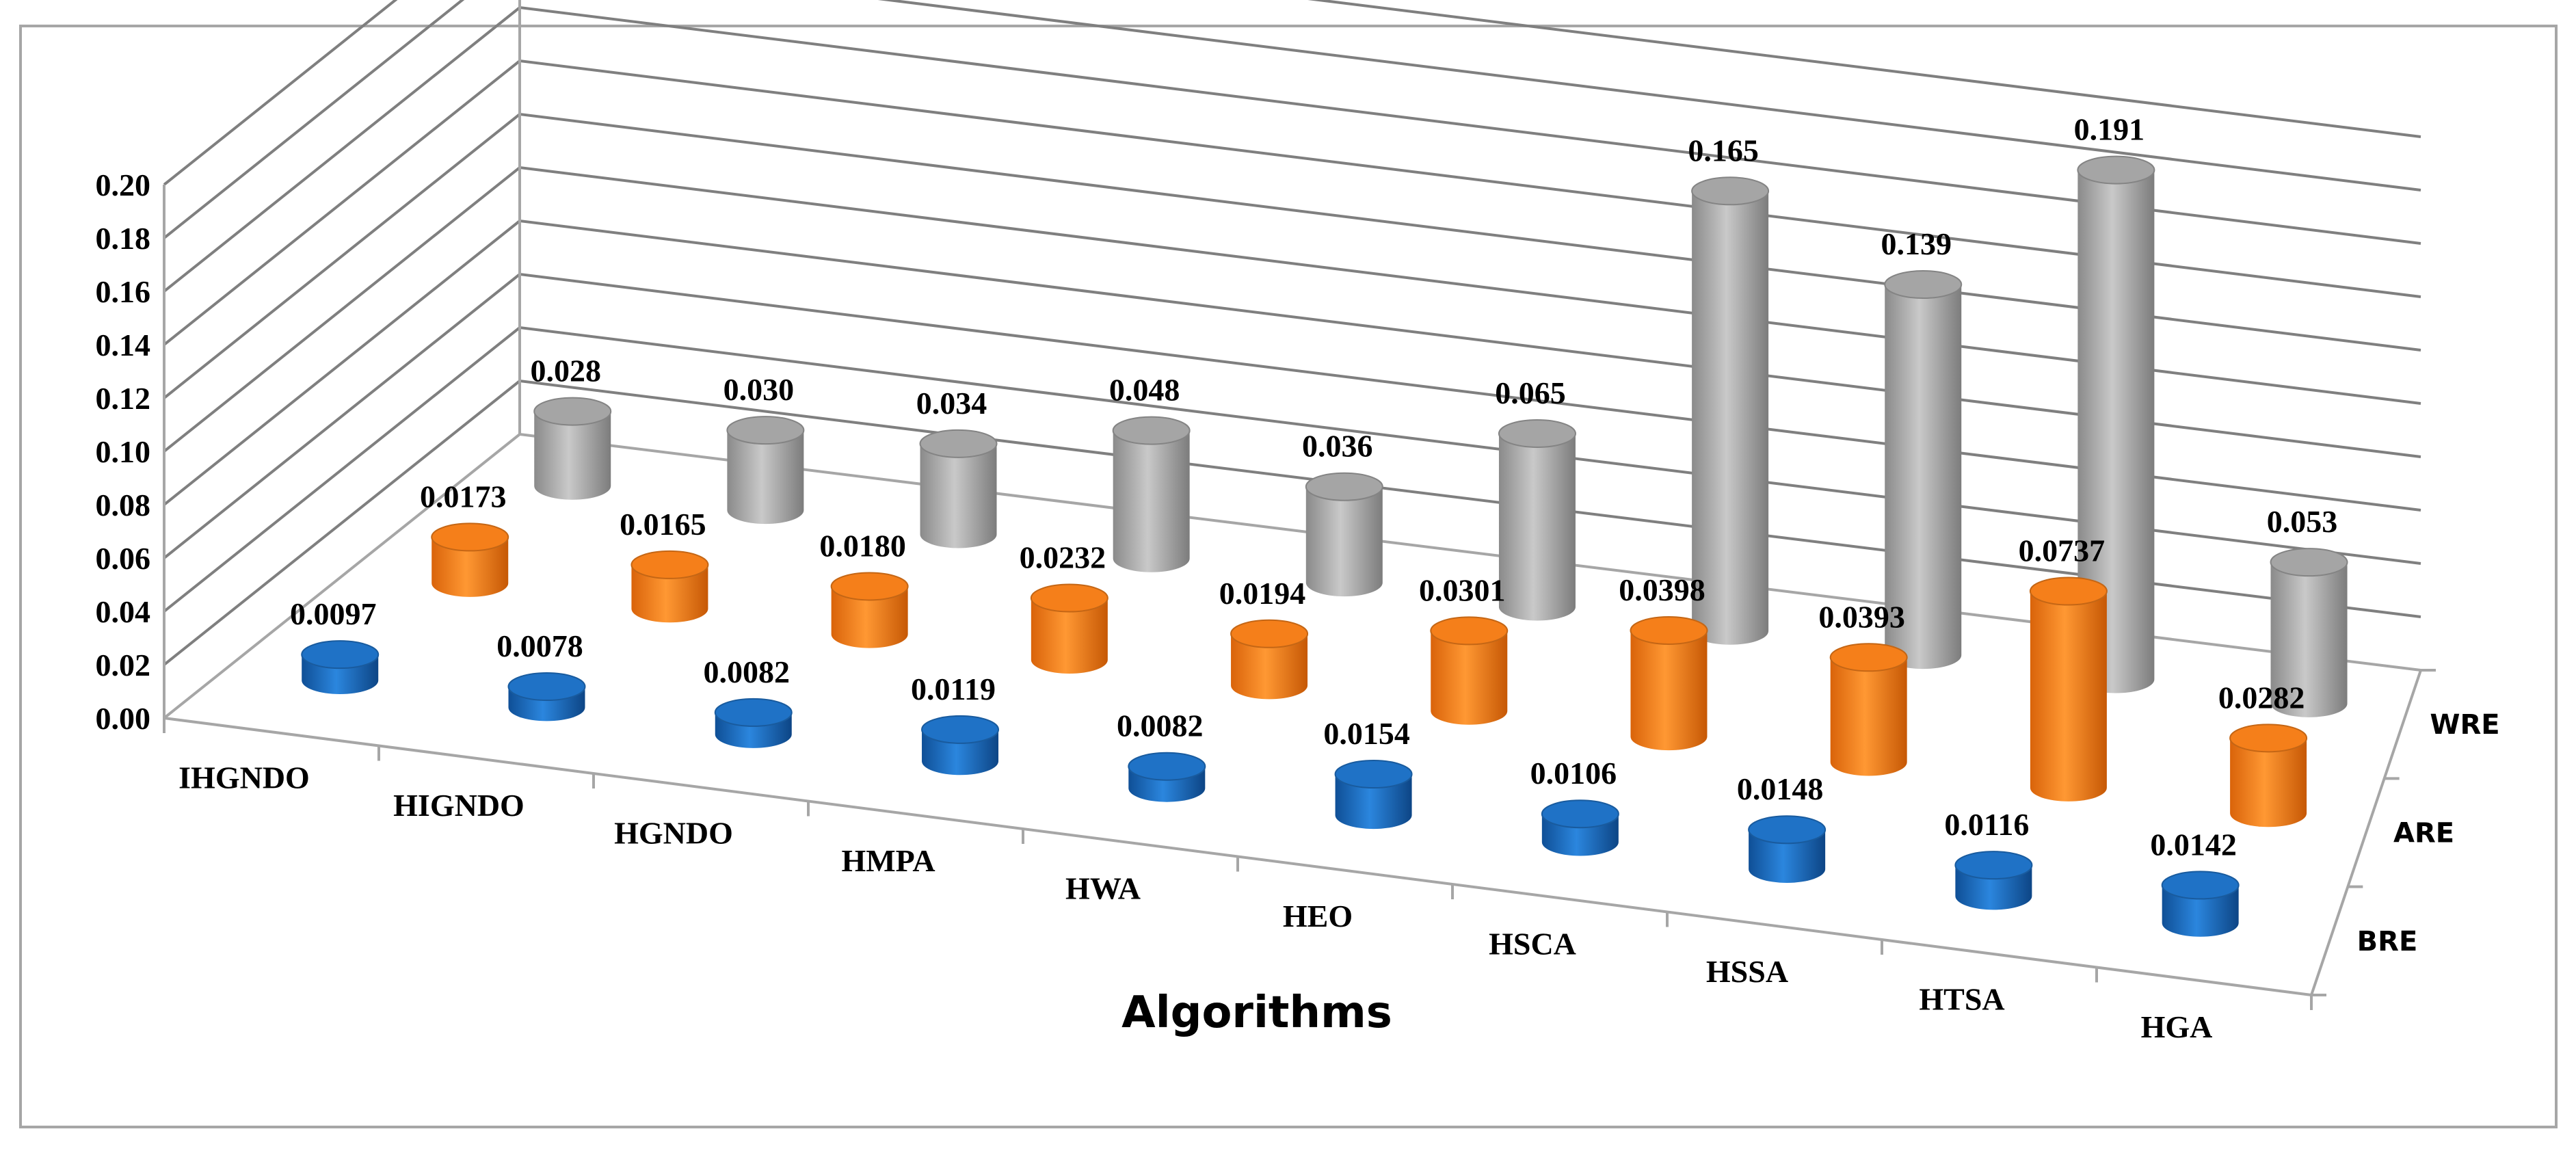  What do you see at coordinates (1366, 733) in the screenshot?
I see `data-label: 0.0154` at bounding box center [1366, 733].